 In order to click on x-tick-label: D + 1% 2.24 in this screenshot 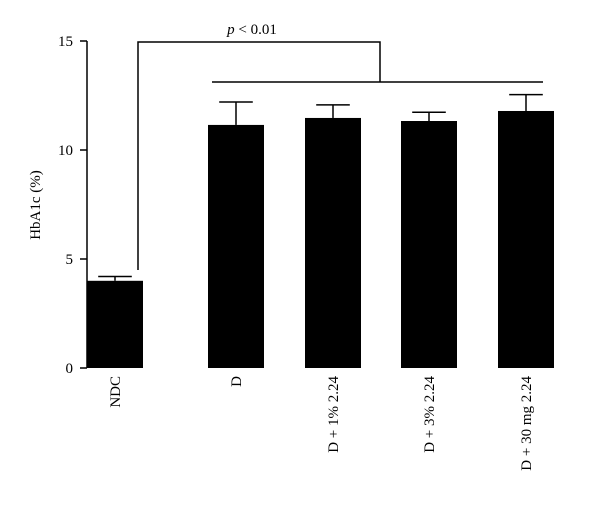, I will do `click(334, 414)`.